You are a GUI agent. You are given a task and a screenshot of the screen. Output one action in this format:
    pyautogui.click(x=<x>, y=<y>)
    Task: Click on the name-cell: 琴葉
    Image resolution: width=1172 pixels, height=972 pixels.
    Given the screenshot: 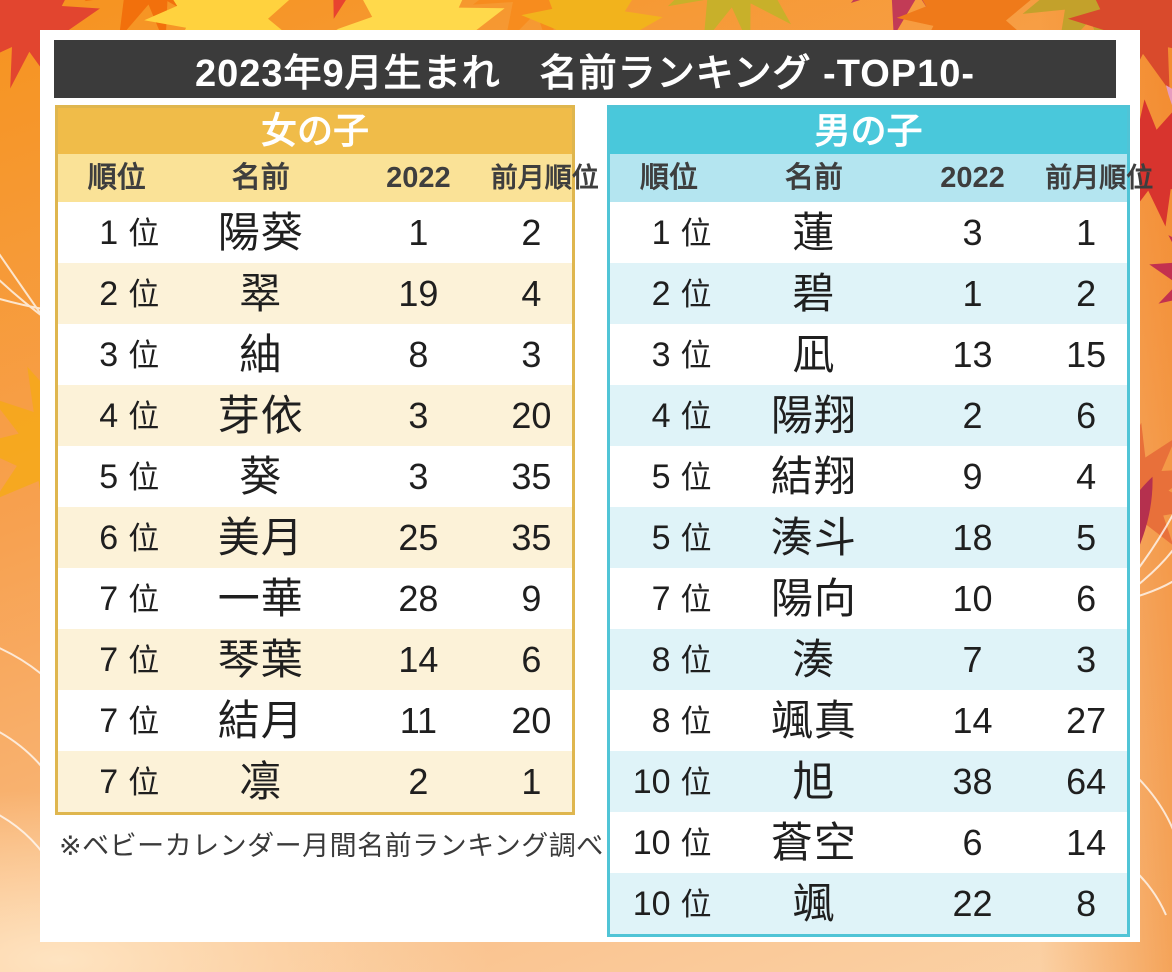 What is the action you would take?
    pyautogui.click(x=260, y=659)
    